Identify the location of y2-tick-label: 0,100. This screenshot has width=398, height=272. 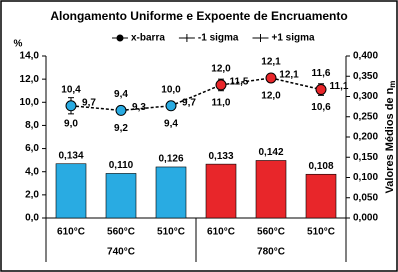
(365, 177).